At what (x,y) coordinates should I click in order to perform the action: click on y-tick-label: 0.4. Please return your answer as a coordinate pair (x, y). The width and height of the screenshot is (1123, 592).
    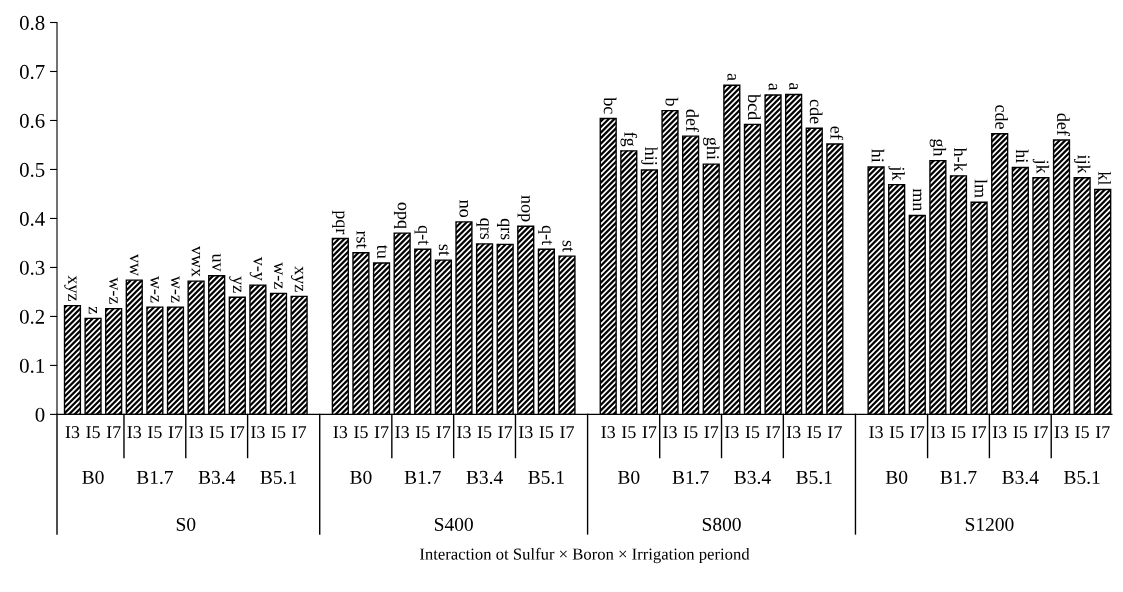
    Looking at the image, I should click on (32, 218).